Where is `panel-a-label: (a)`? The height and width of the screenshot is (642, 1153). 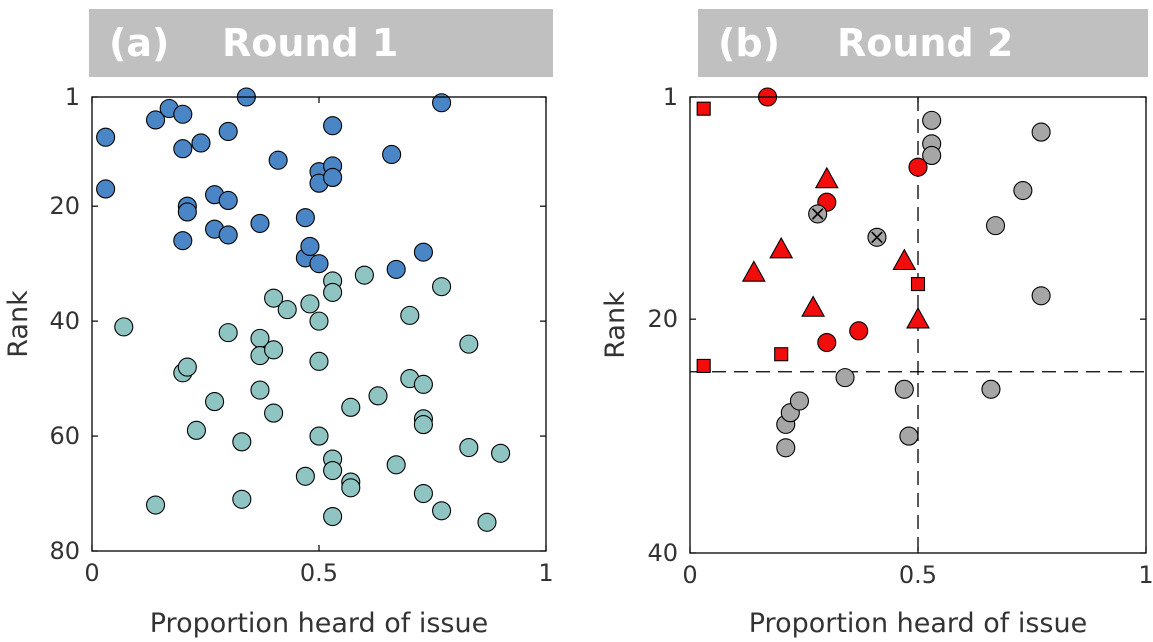
panel-a-label: (a) is located at coordinates (139, 43).